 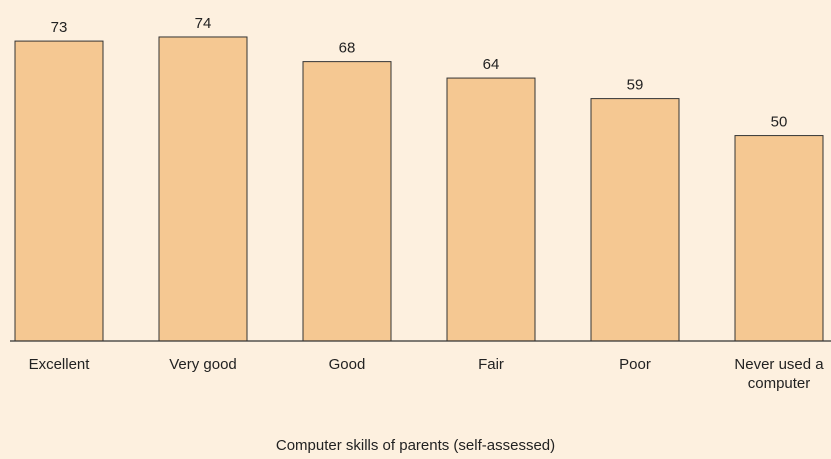 I want to click on x-tick-label: Never used a computer, so click(x=779, y=374).